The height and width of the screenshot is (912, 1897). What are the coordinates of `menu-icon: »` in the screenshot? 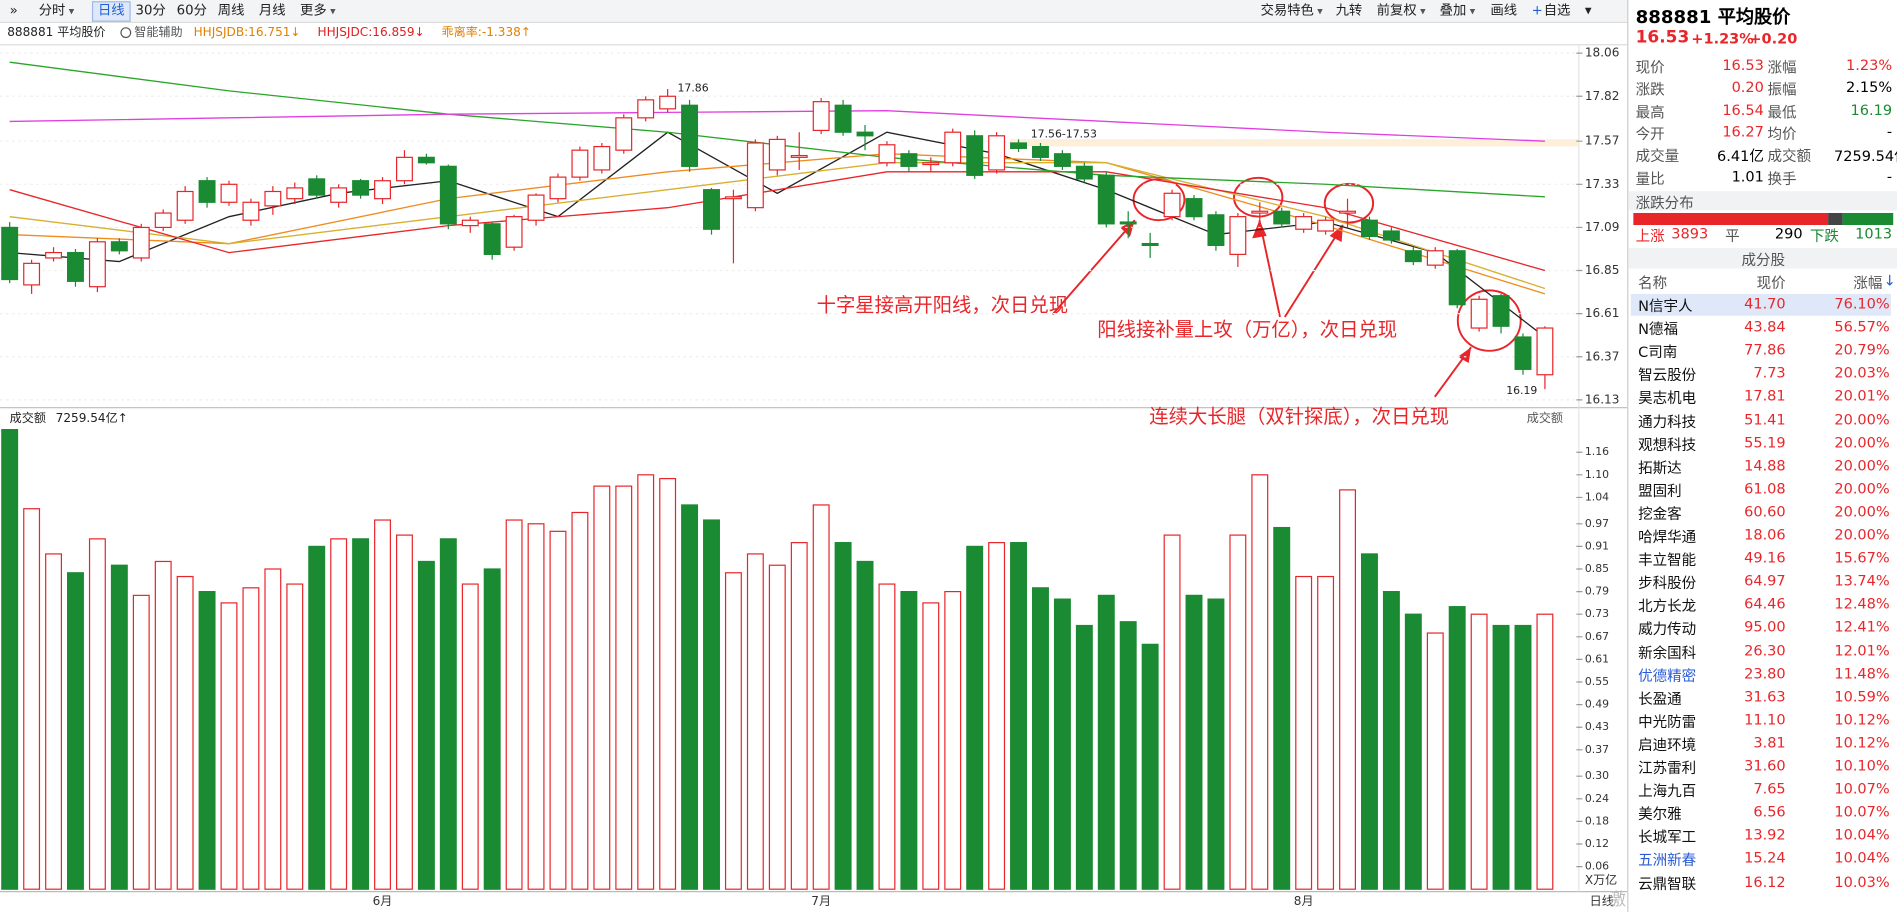 It's located at (13, 10).